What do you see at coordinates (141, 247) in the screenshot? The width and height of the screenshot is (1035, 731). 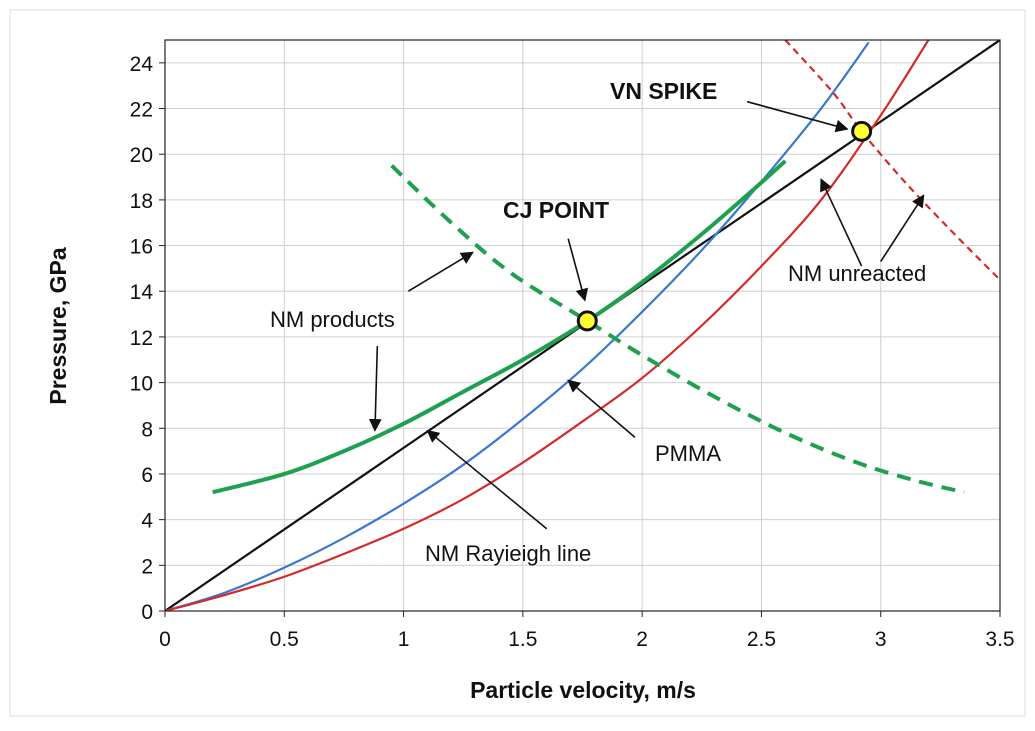 I see `y-tick-label-8: 16` at bounding box center [141, 247].